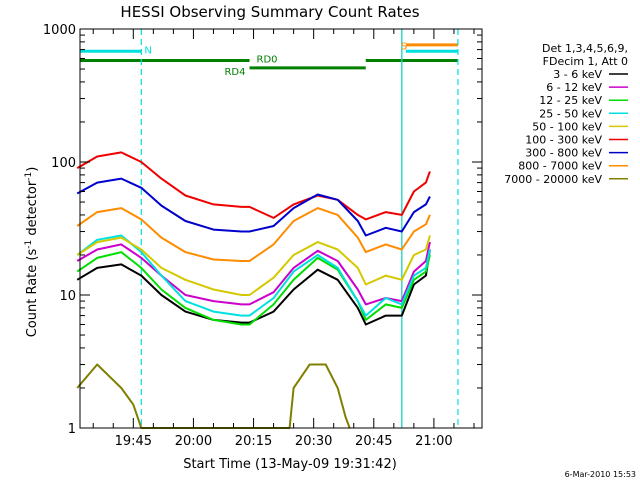 This screenshot has height=480, width=640. What do you see at coordinates (570, 113) in the screenshot?
I see `legend-label-3: 25 - 50 keV` at bounding box center [570, 113].